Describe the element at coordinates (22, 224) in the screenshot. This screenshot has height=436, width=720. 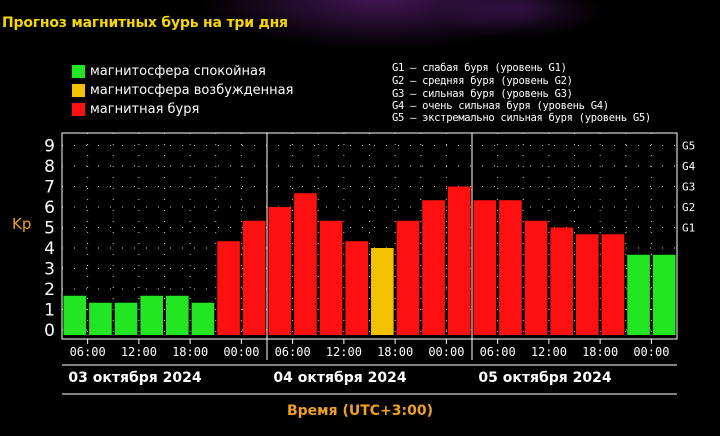
I see `y-axis-label: Kp` at that location.